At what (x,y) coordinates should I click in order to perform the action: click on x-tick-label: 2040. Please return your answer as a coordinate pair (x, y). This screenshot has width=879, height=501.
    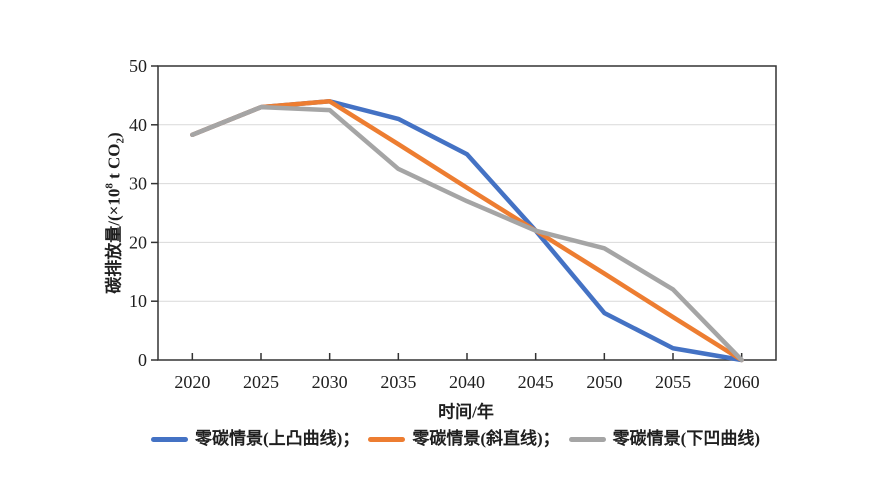
    Looking at the image, I should click on (467, 382).